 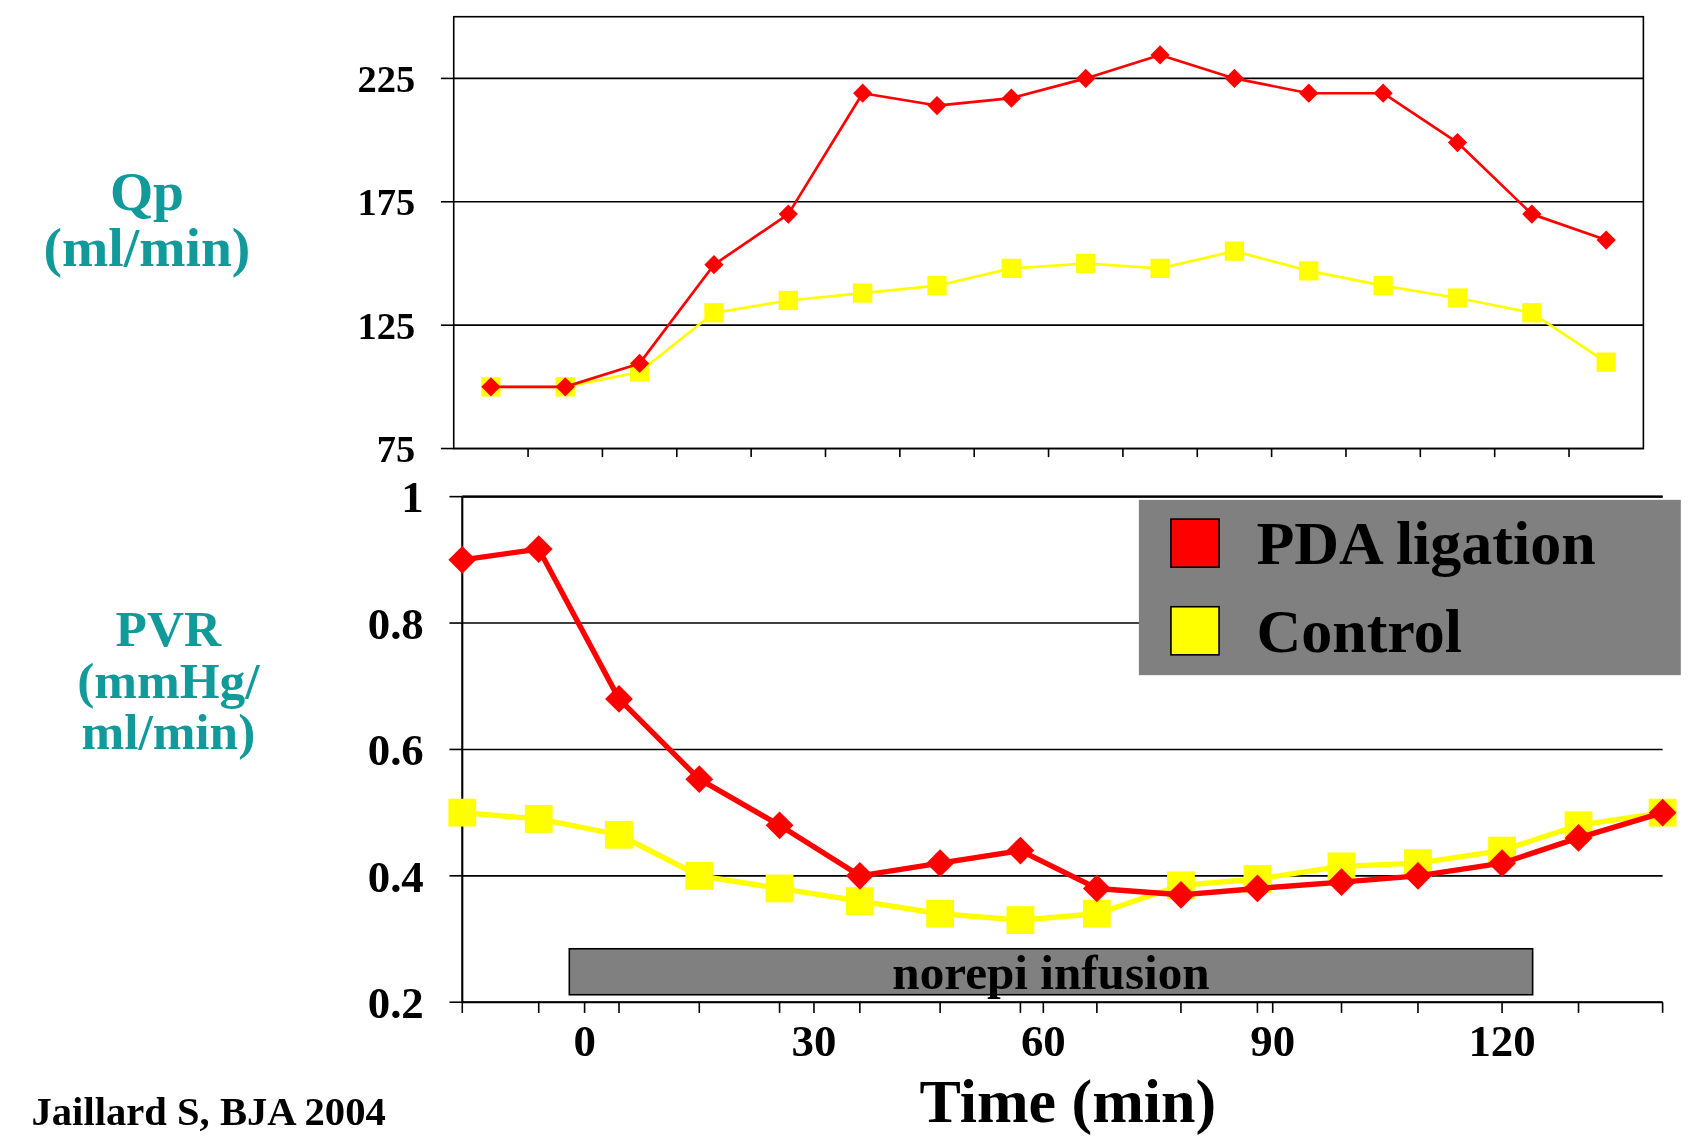 What do you see at coordinates (1051, 973) in the screenshot?
I see `band-label: norepi infusion` at bounding box center [1051, 973].